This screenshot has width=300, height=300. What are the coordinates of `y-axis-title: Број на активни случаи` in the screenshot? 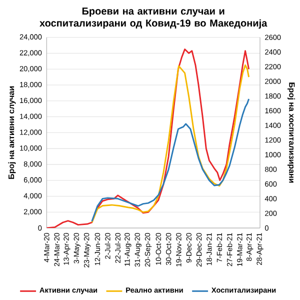 It's located at (12, 132).